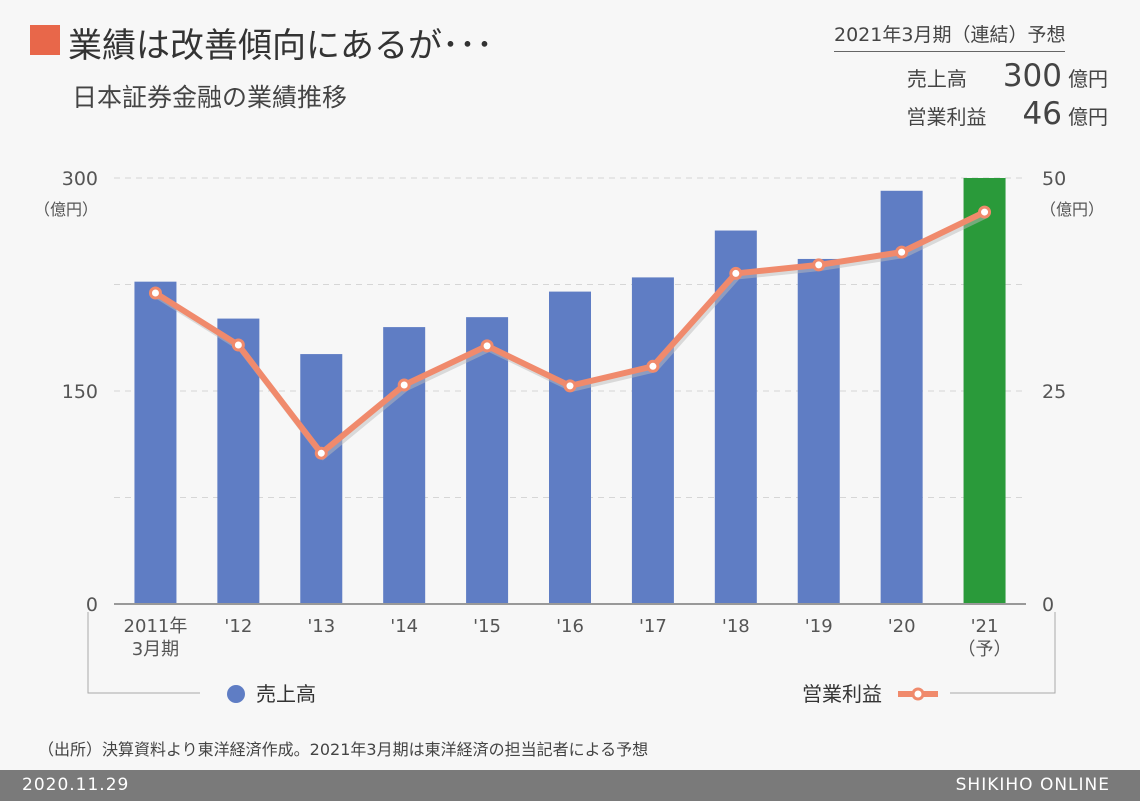 The image size is (1140, 801). What do you see at coordinates (842, 694) in the screenshot?
I see `legend-op-profit-label: 営業利益` at bounding box center [842, 694].